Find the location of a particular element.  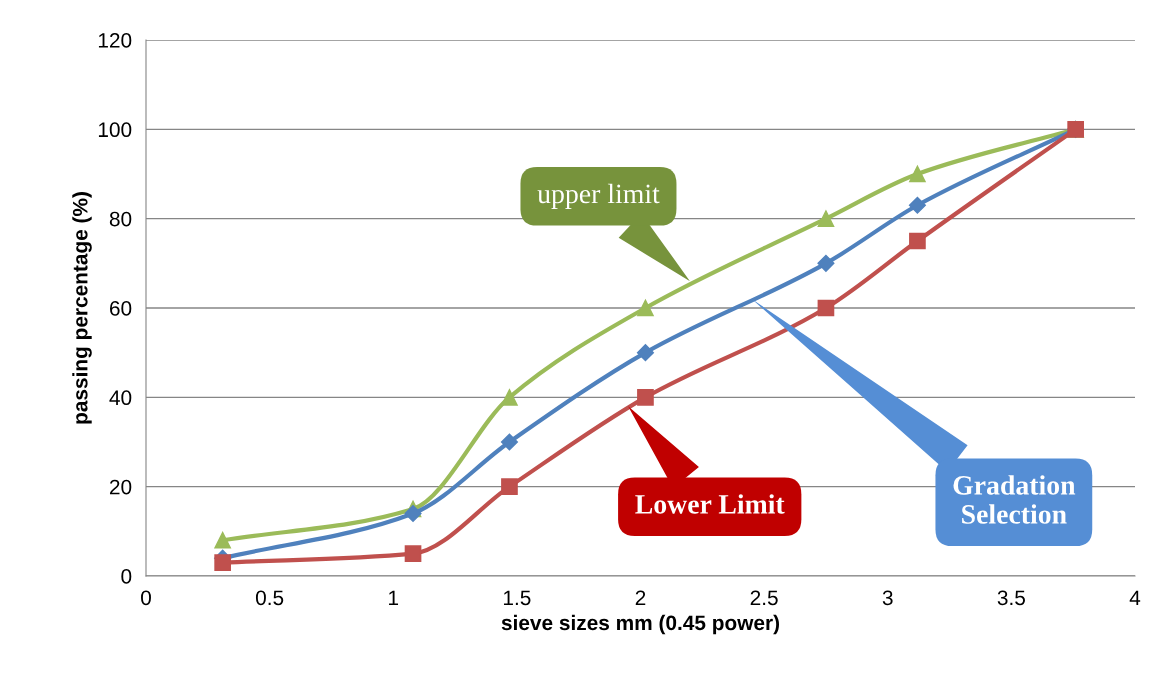

x-tick-label: 4 is located at coordinates (1135, 597).